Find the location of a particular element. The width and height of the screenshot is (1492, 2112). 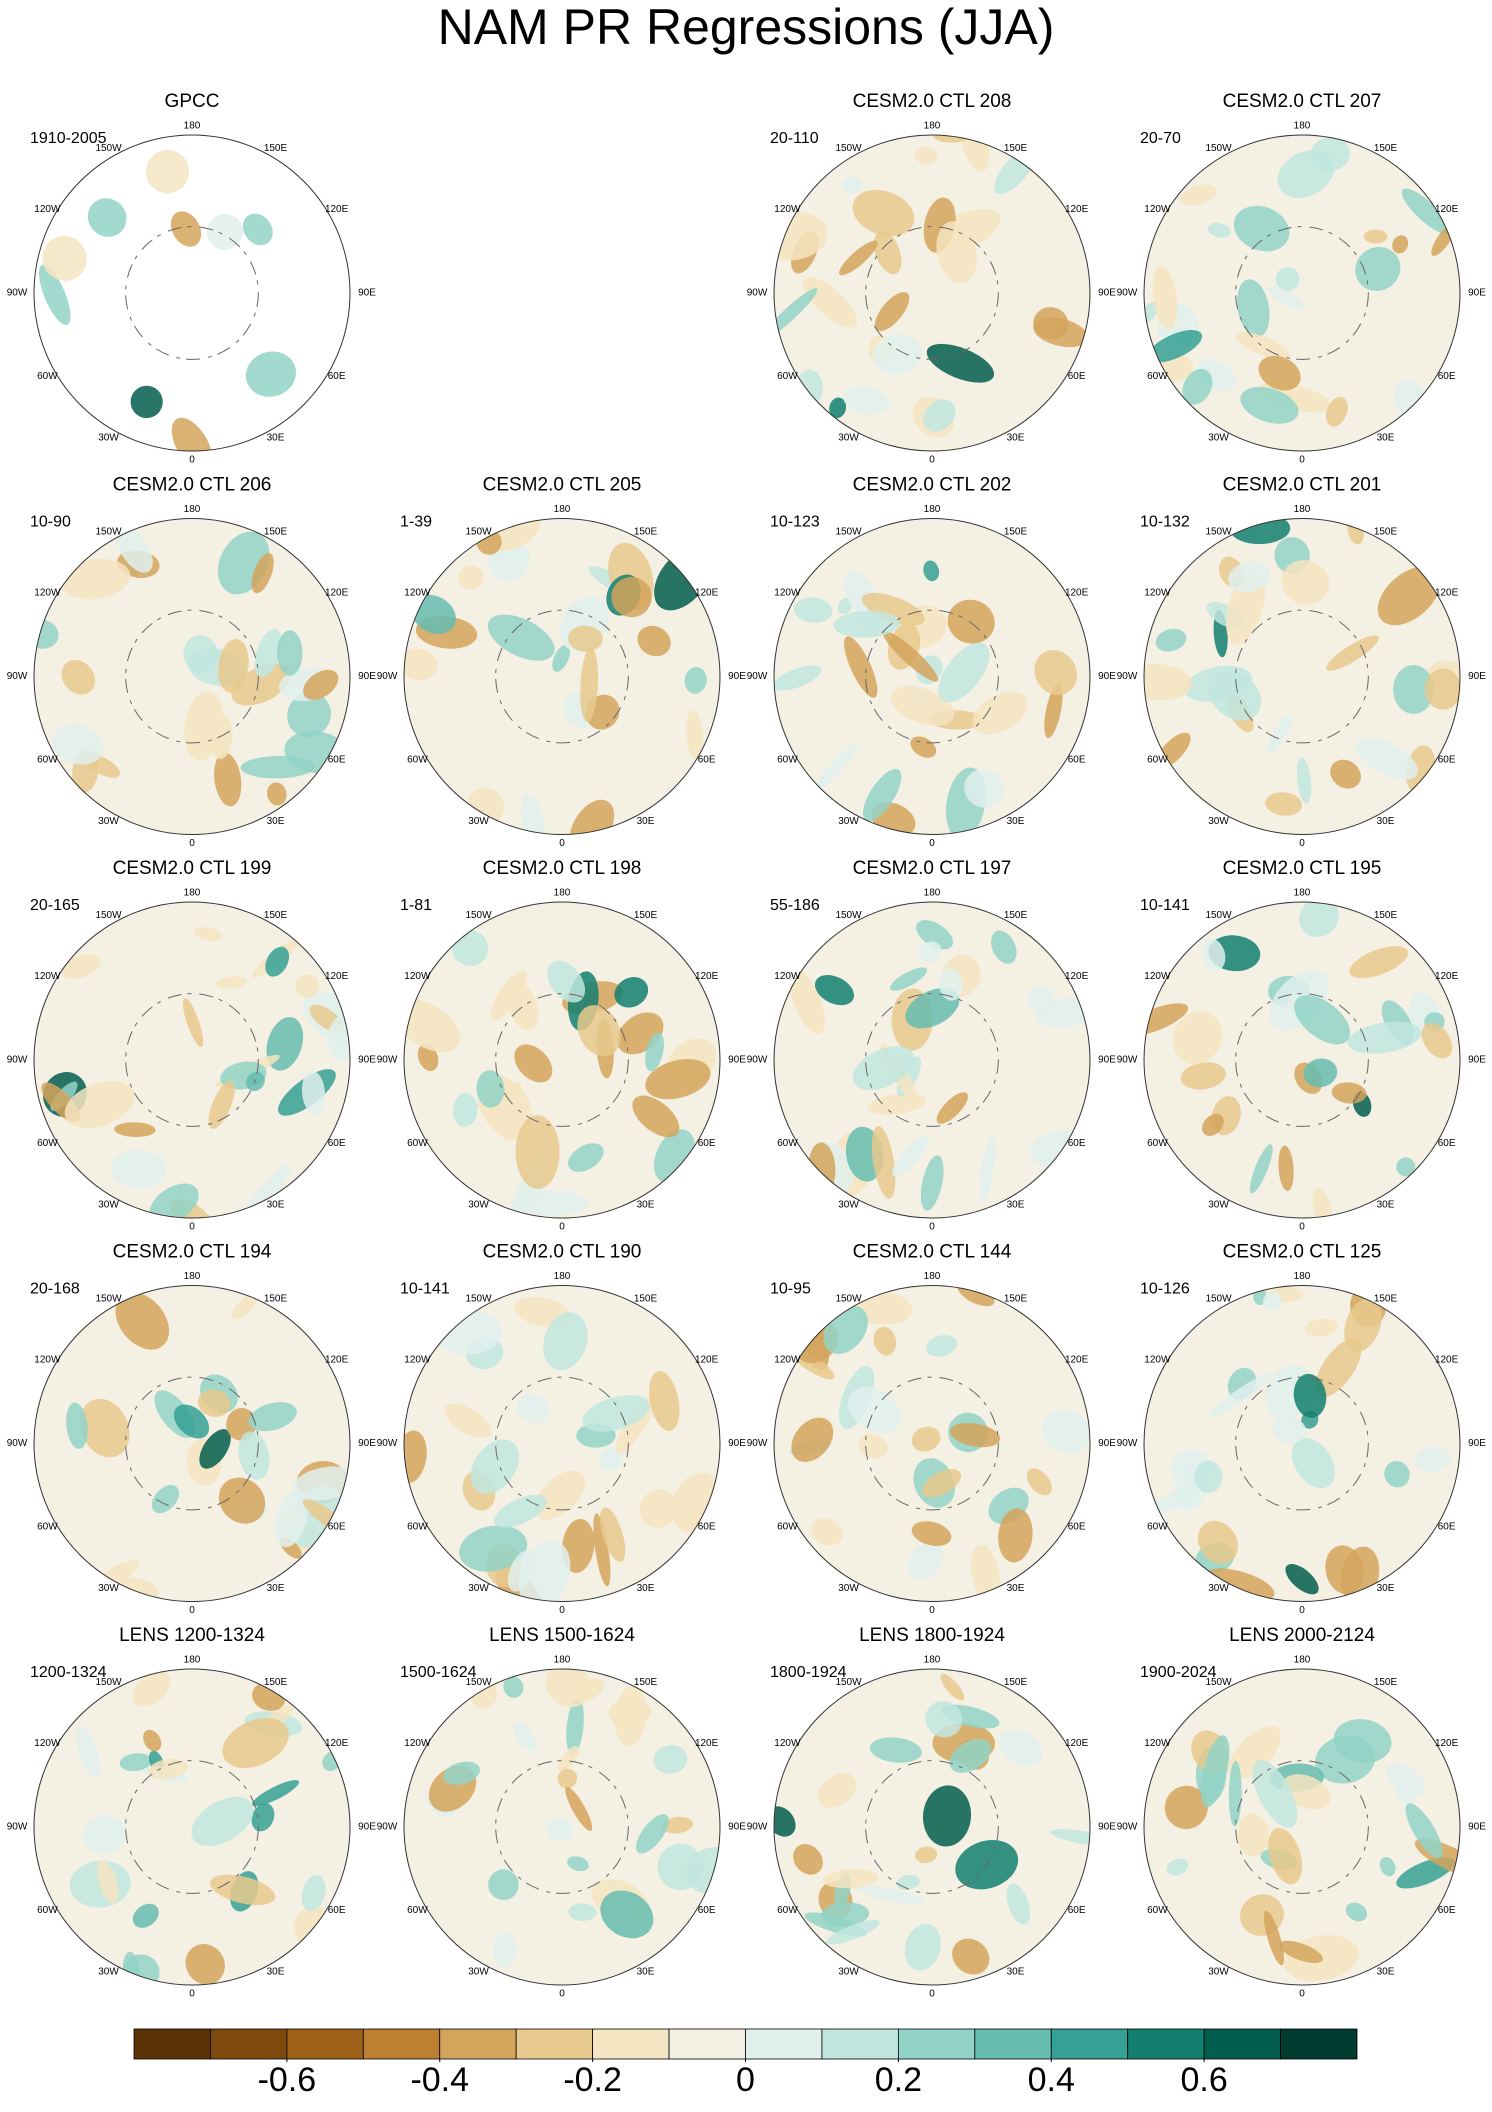

lon-label: 60W is located at coordinates (47, 1143).